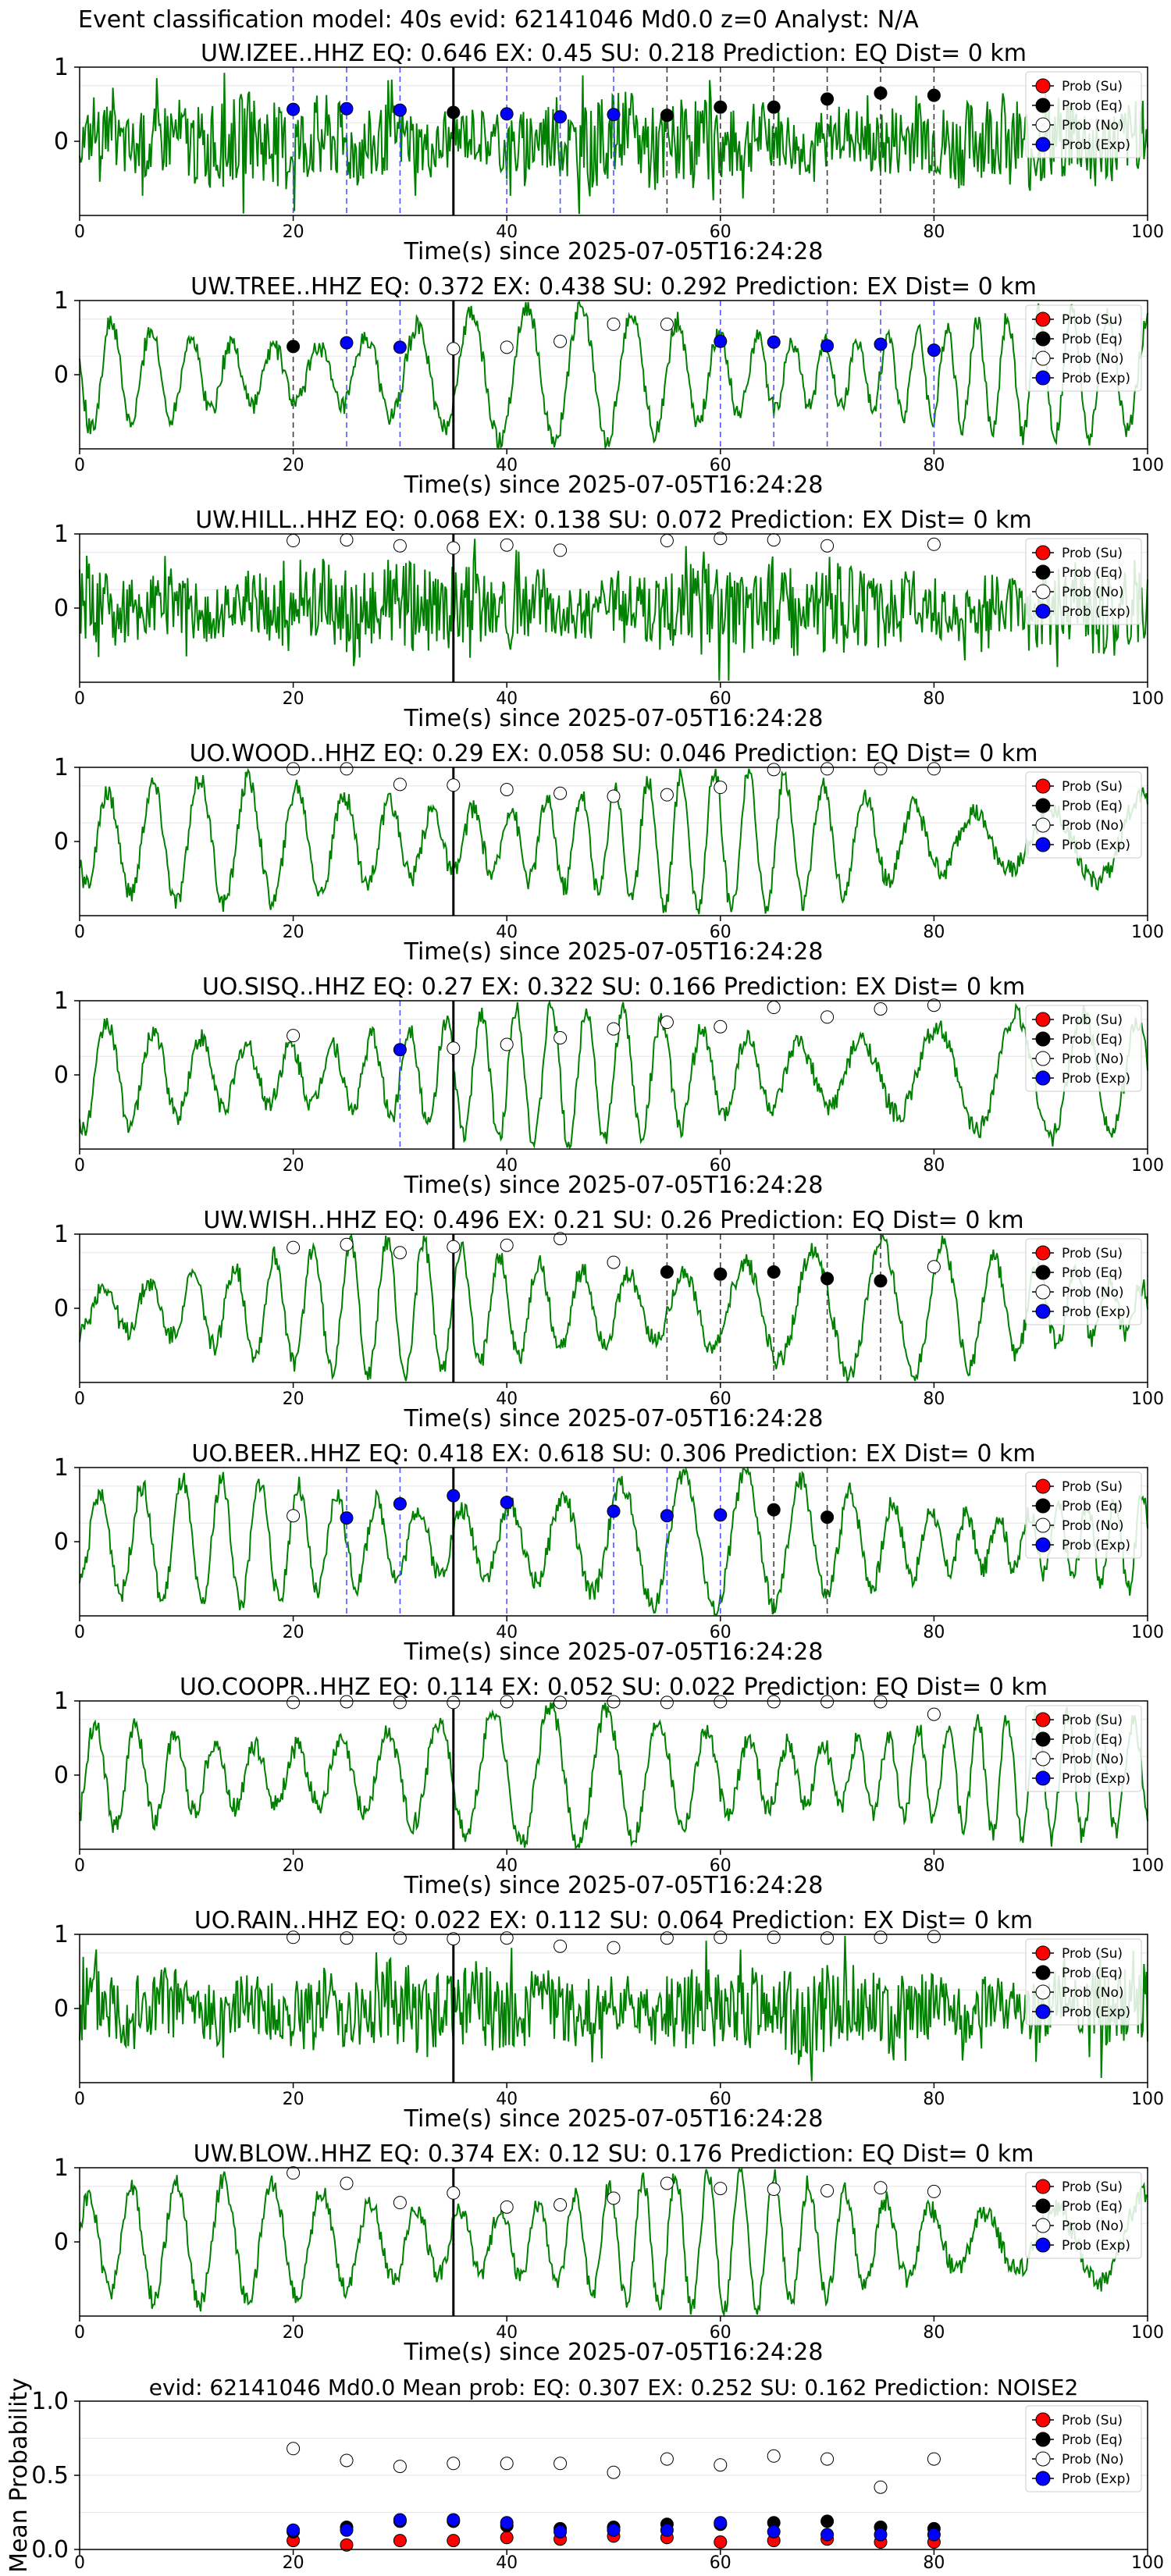 The image size is (1171, 2576). What do you see at coordinates (613, 1308) in the screenshot?
I see `waveform-trace` at bounding box center [613, 1308].